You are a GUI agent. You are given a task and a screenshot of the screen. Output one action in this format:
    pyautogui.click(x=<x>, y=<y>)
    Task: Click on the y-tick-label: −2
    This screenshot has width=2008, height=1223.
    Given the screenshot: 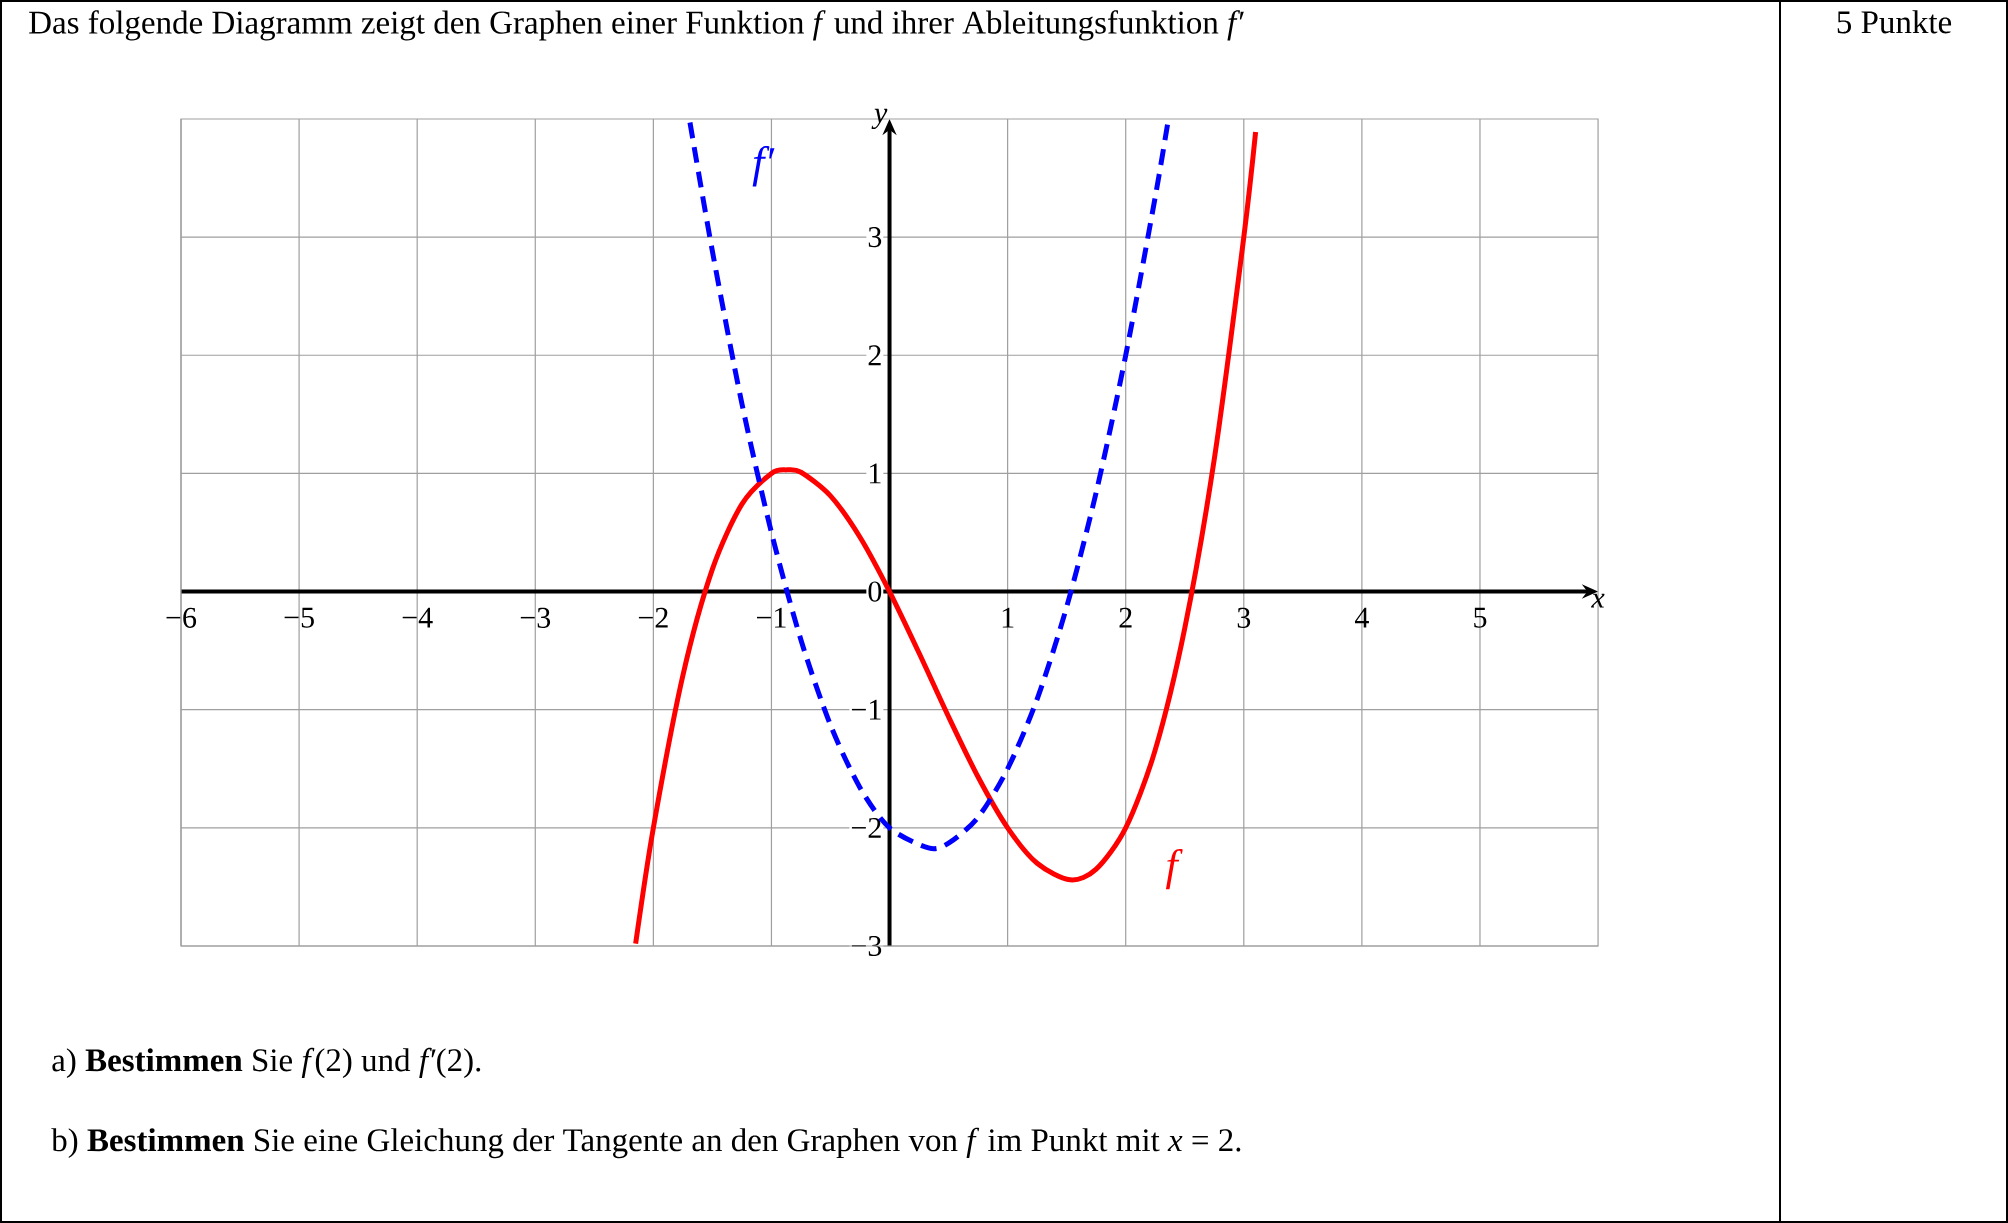 What is the action you would take?
    pyautogui.click(x=866, y=827)
    